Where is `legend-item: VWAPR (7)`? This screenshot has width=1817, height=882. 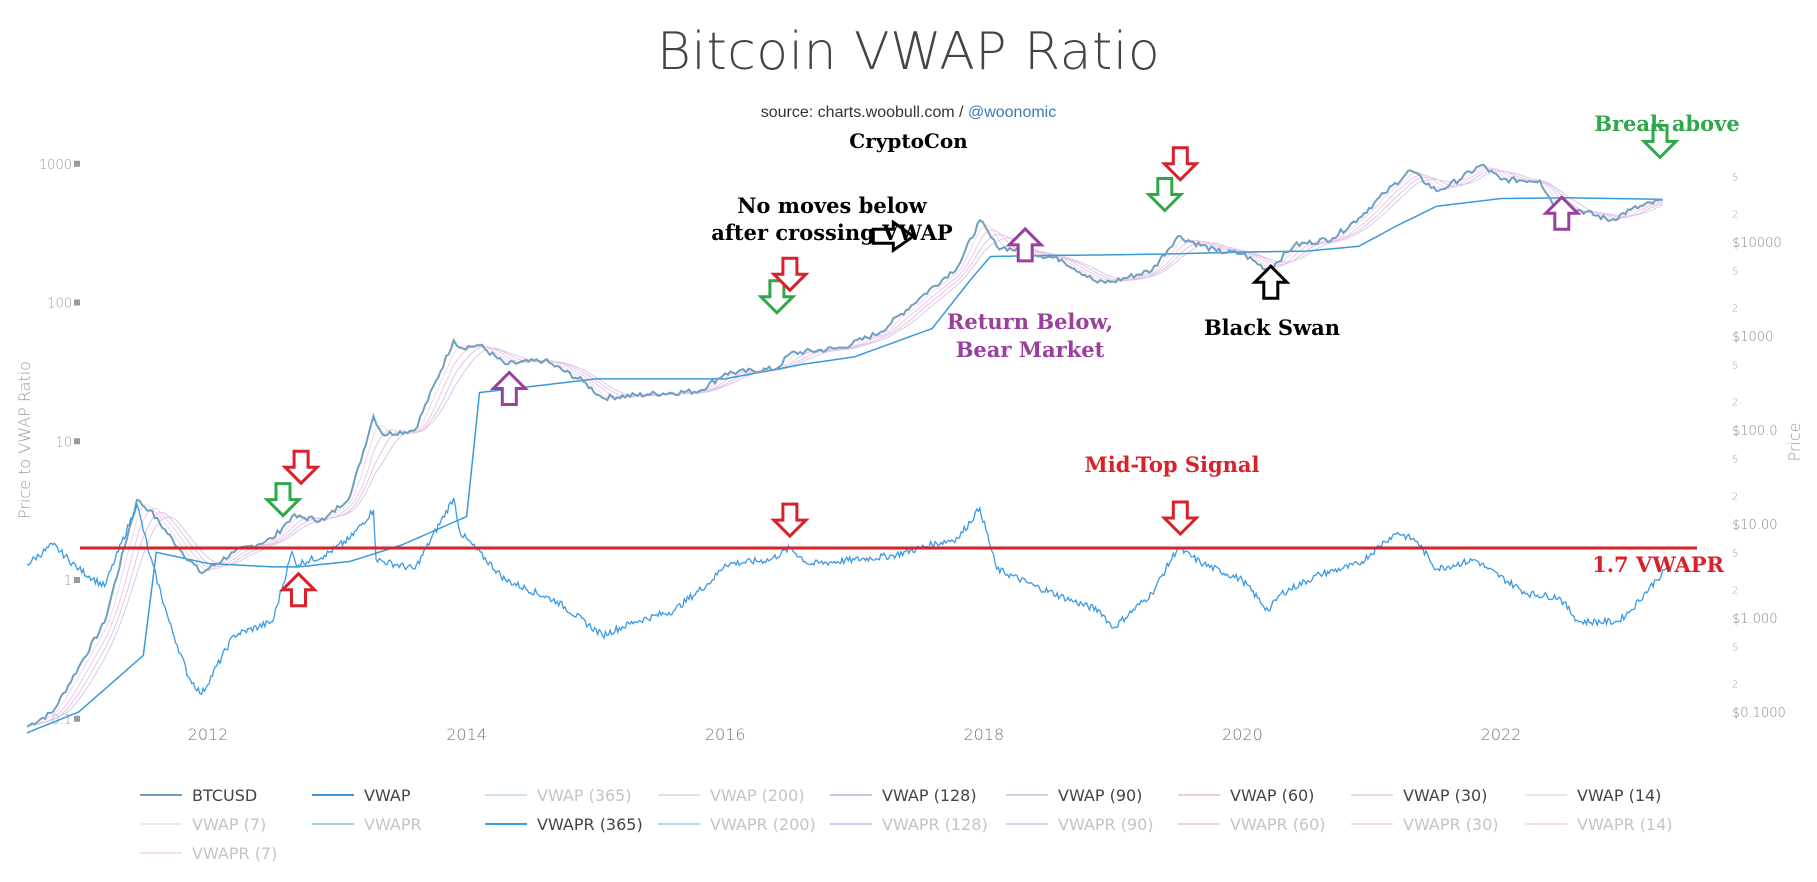 legend-item: VWAPR (7) is located at coordinates (208, 853).